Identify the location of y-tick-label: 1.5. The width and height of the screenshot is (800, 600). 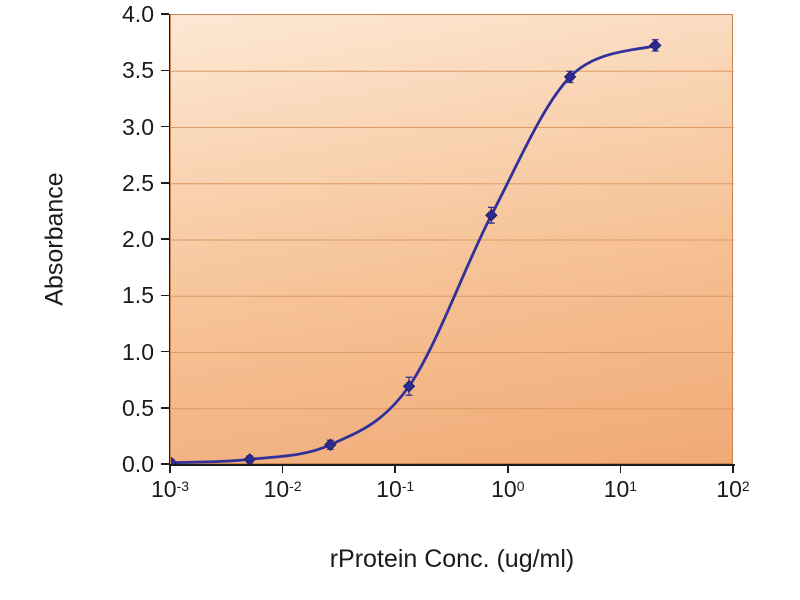
(138, 295).